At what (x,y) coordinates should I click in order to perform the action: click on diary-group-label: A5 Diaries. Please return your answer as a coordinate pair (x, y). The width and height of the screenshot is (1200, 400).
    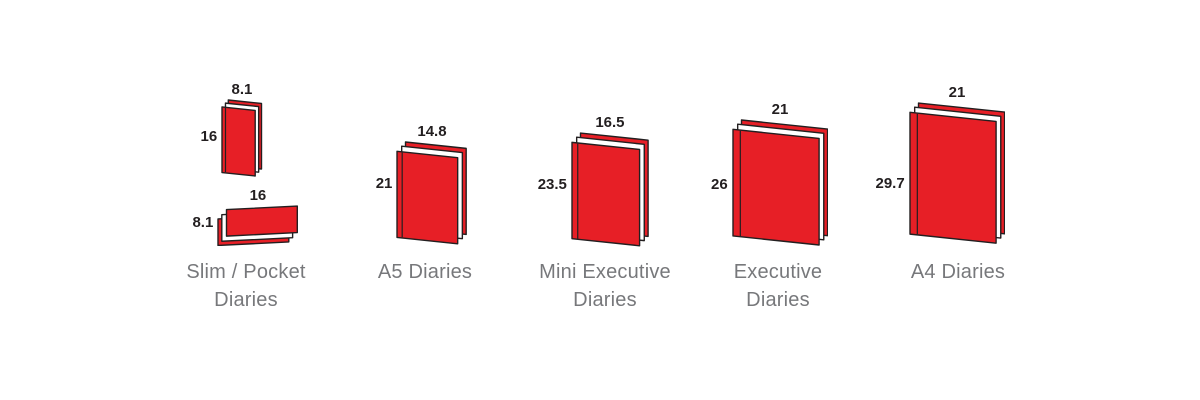
    Looking at the image, I should click on (425, 272).